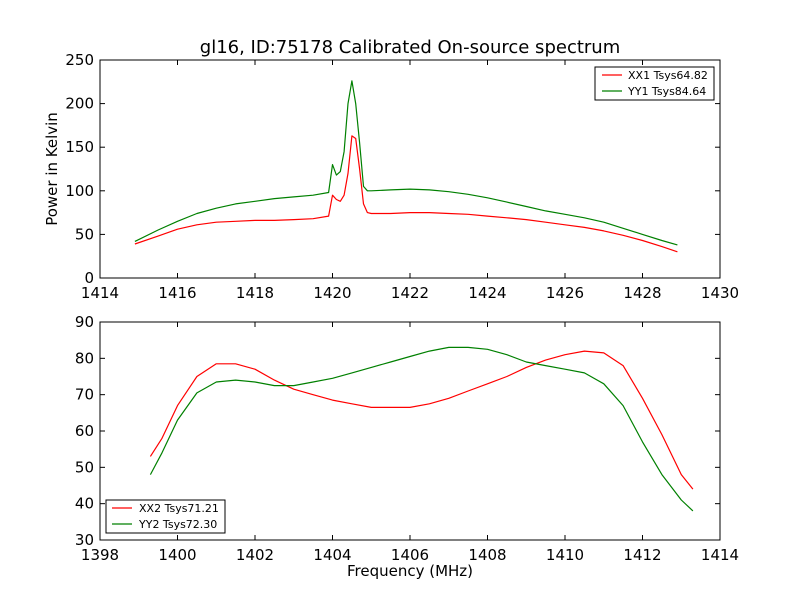 The height and width of the screenshot is (600, 800). I want to click on bottom-y-tick-label: 30, so click(84, 540).